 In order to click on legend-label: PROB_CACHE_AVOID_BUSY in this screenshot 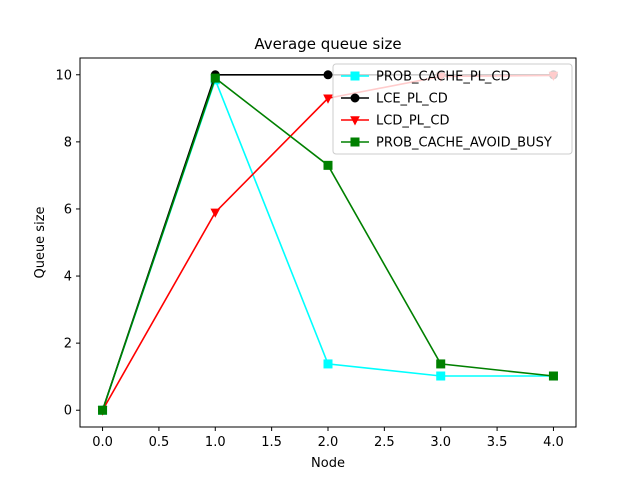, I will do `click(464, 143)`.